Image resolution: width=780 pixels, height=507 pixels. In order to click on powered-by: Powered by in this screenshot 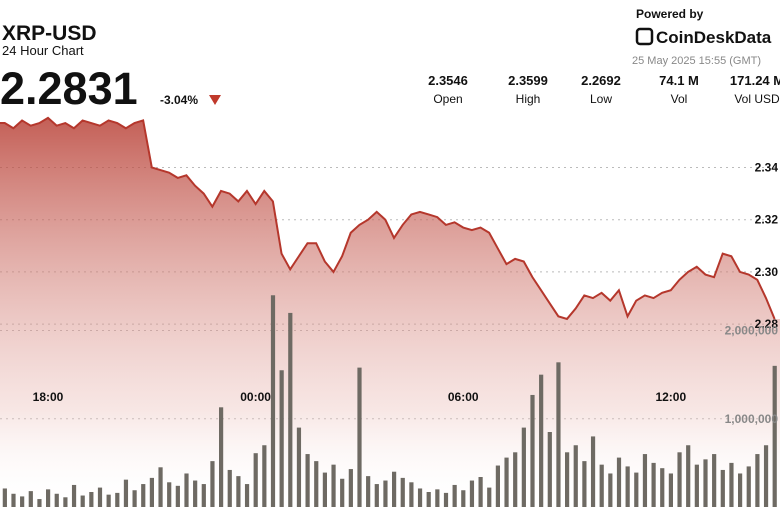, I will do `click(670, 14)`.